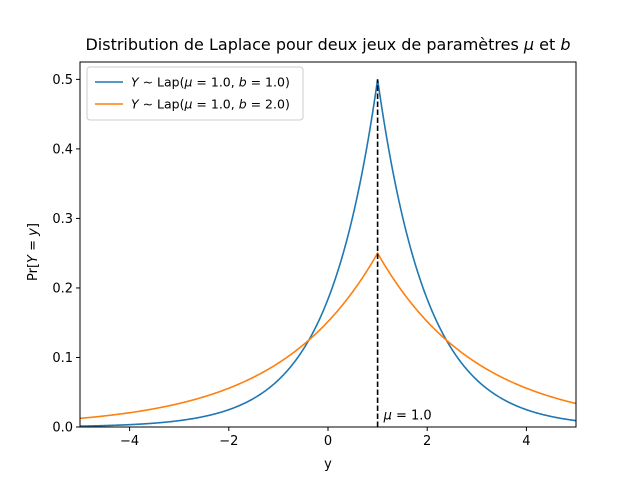 The width and height of the screenshot is (640, 480). I want to click on x-tick-label: −4, so click(129, 441).